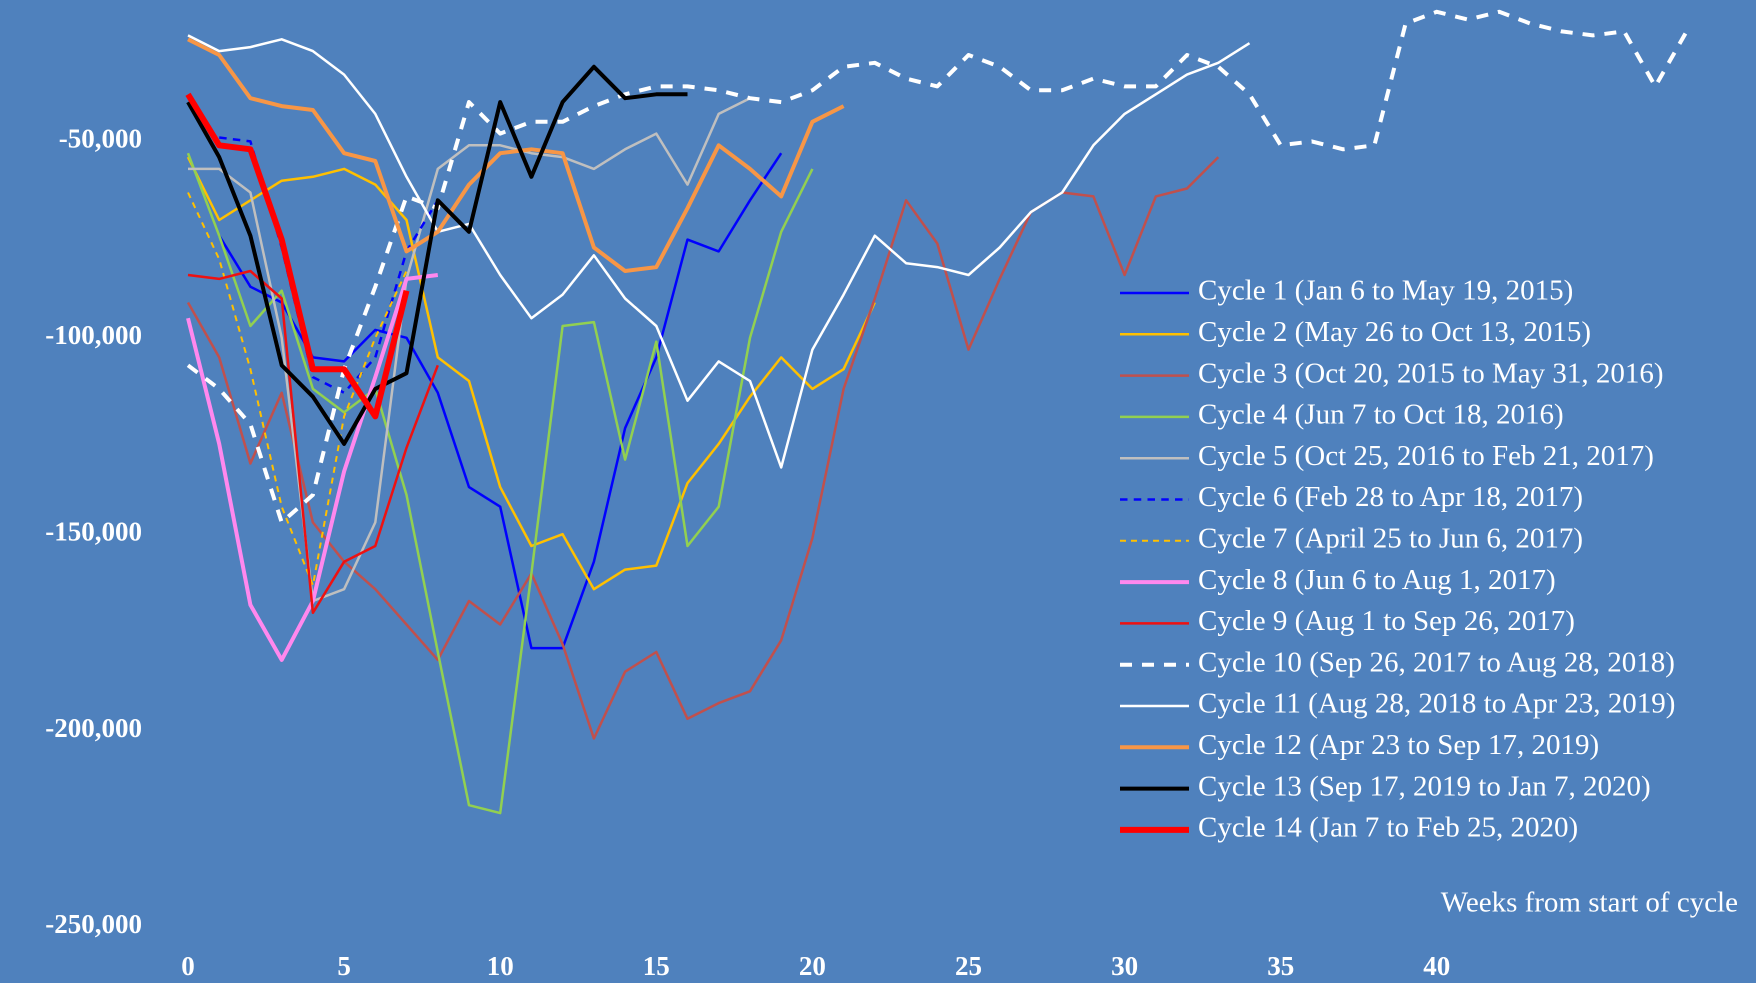 This screenshot has width=1756, height=983. I want to click on legend-label: Cycle 7 (April 25 to Jun 6, 2017), so click(1390, 538).